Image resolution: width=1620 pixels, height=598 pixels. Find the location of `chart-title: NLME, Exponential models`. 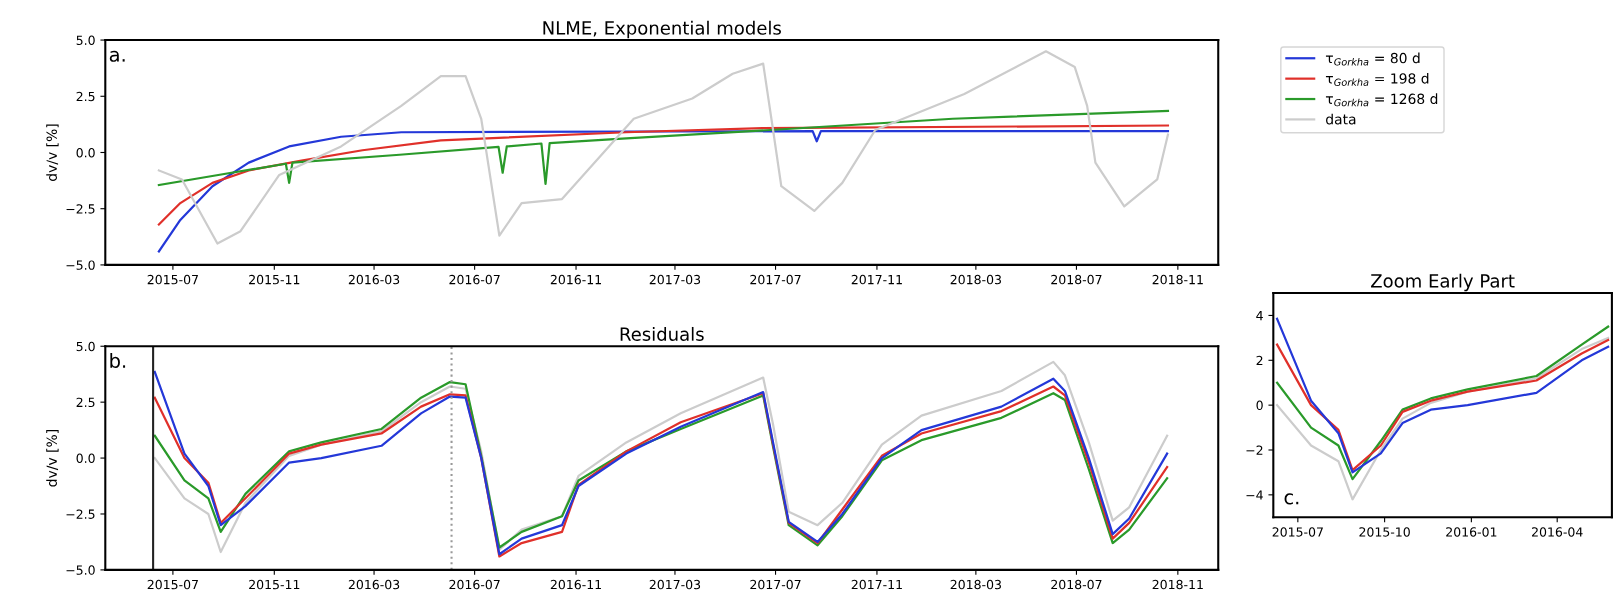

chart-title: NLME, Exponential models is located at coordinates (662, 29).